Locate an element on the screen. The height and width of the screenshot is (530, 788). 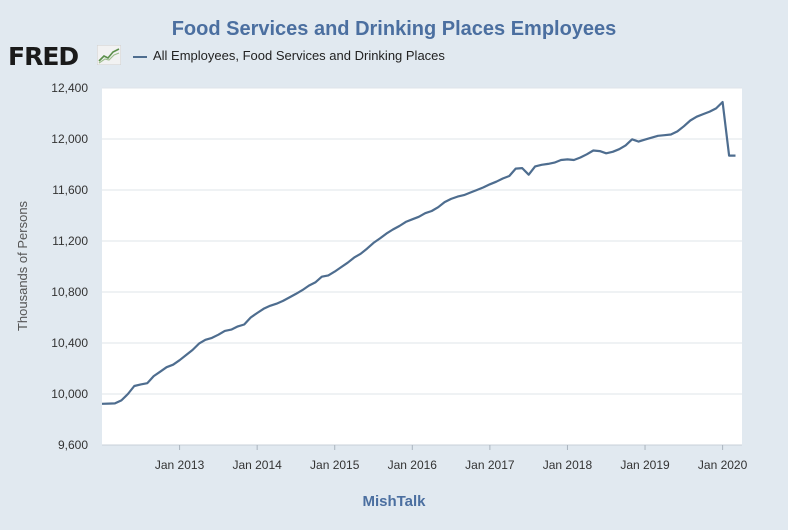
fred-logo-chart-icon is located at coordinates (109, 55).